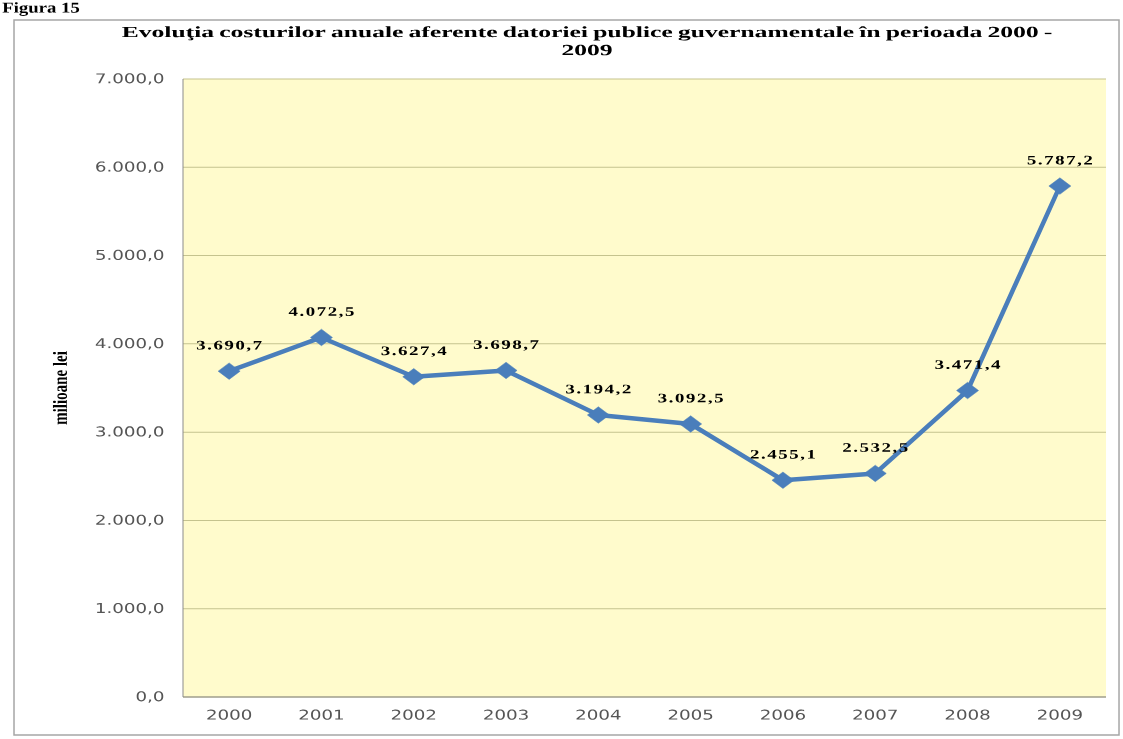 The width and height of the screenshot is (1123, 739). I want to click on data-label: 3.627,4, so click(414, 352).